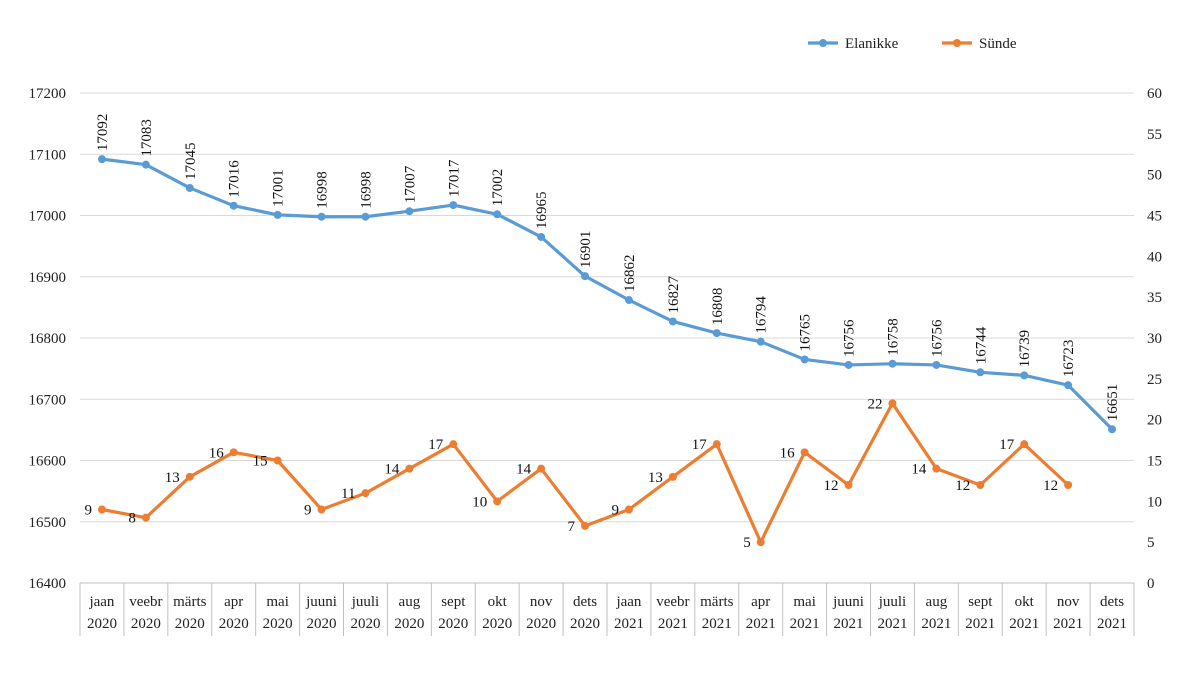  Describe the element at coordinates (919, 470) in the screenshot. I see `sunde-data-label: 14` at that location.